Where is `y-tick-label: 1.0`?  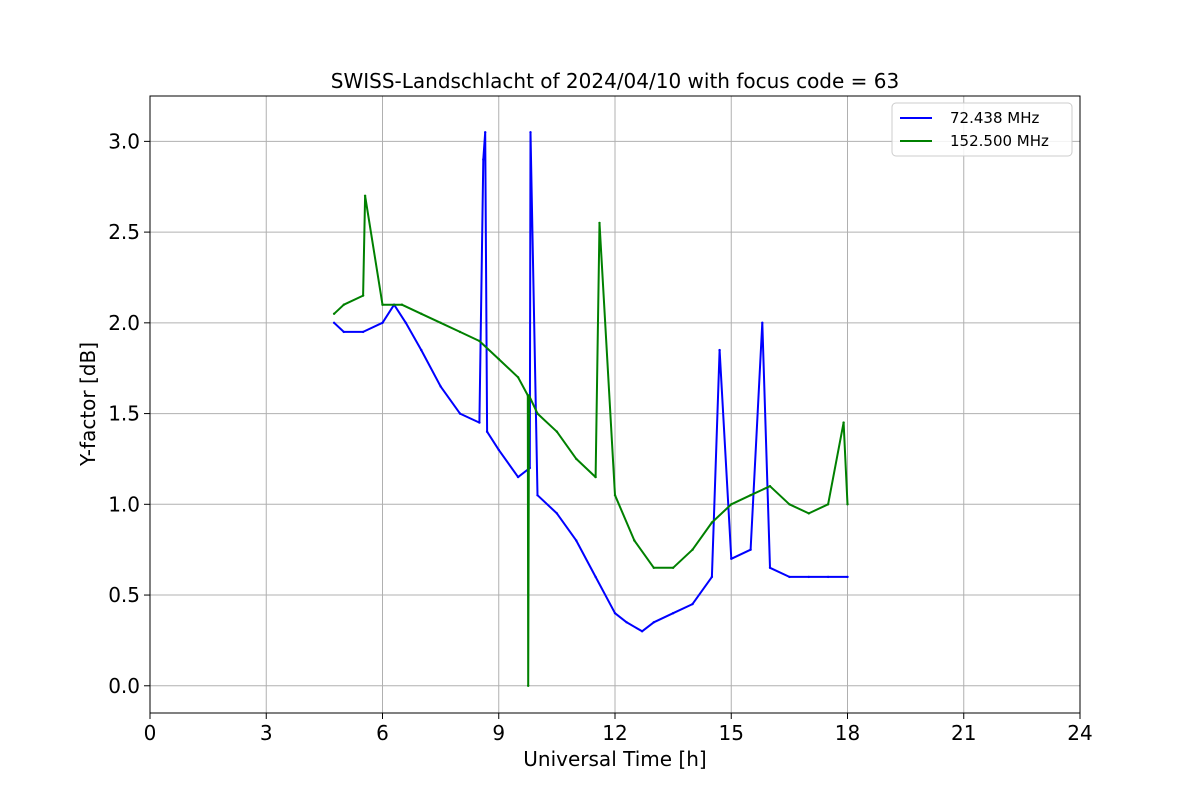
y-tick-label: 1.0 is located at coordinates (124, 504).